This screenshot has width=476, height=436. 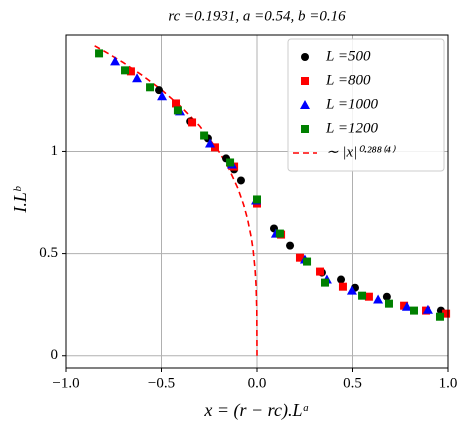 I want to click on y-tick-label: 0.5, so click(x=48, y=253).